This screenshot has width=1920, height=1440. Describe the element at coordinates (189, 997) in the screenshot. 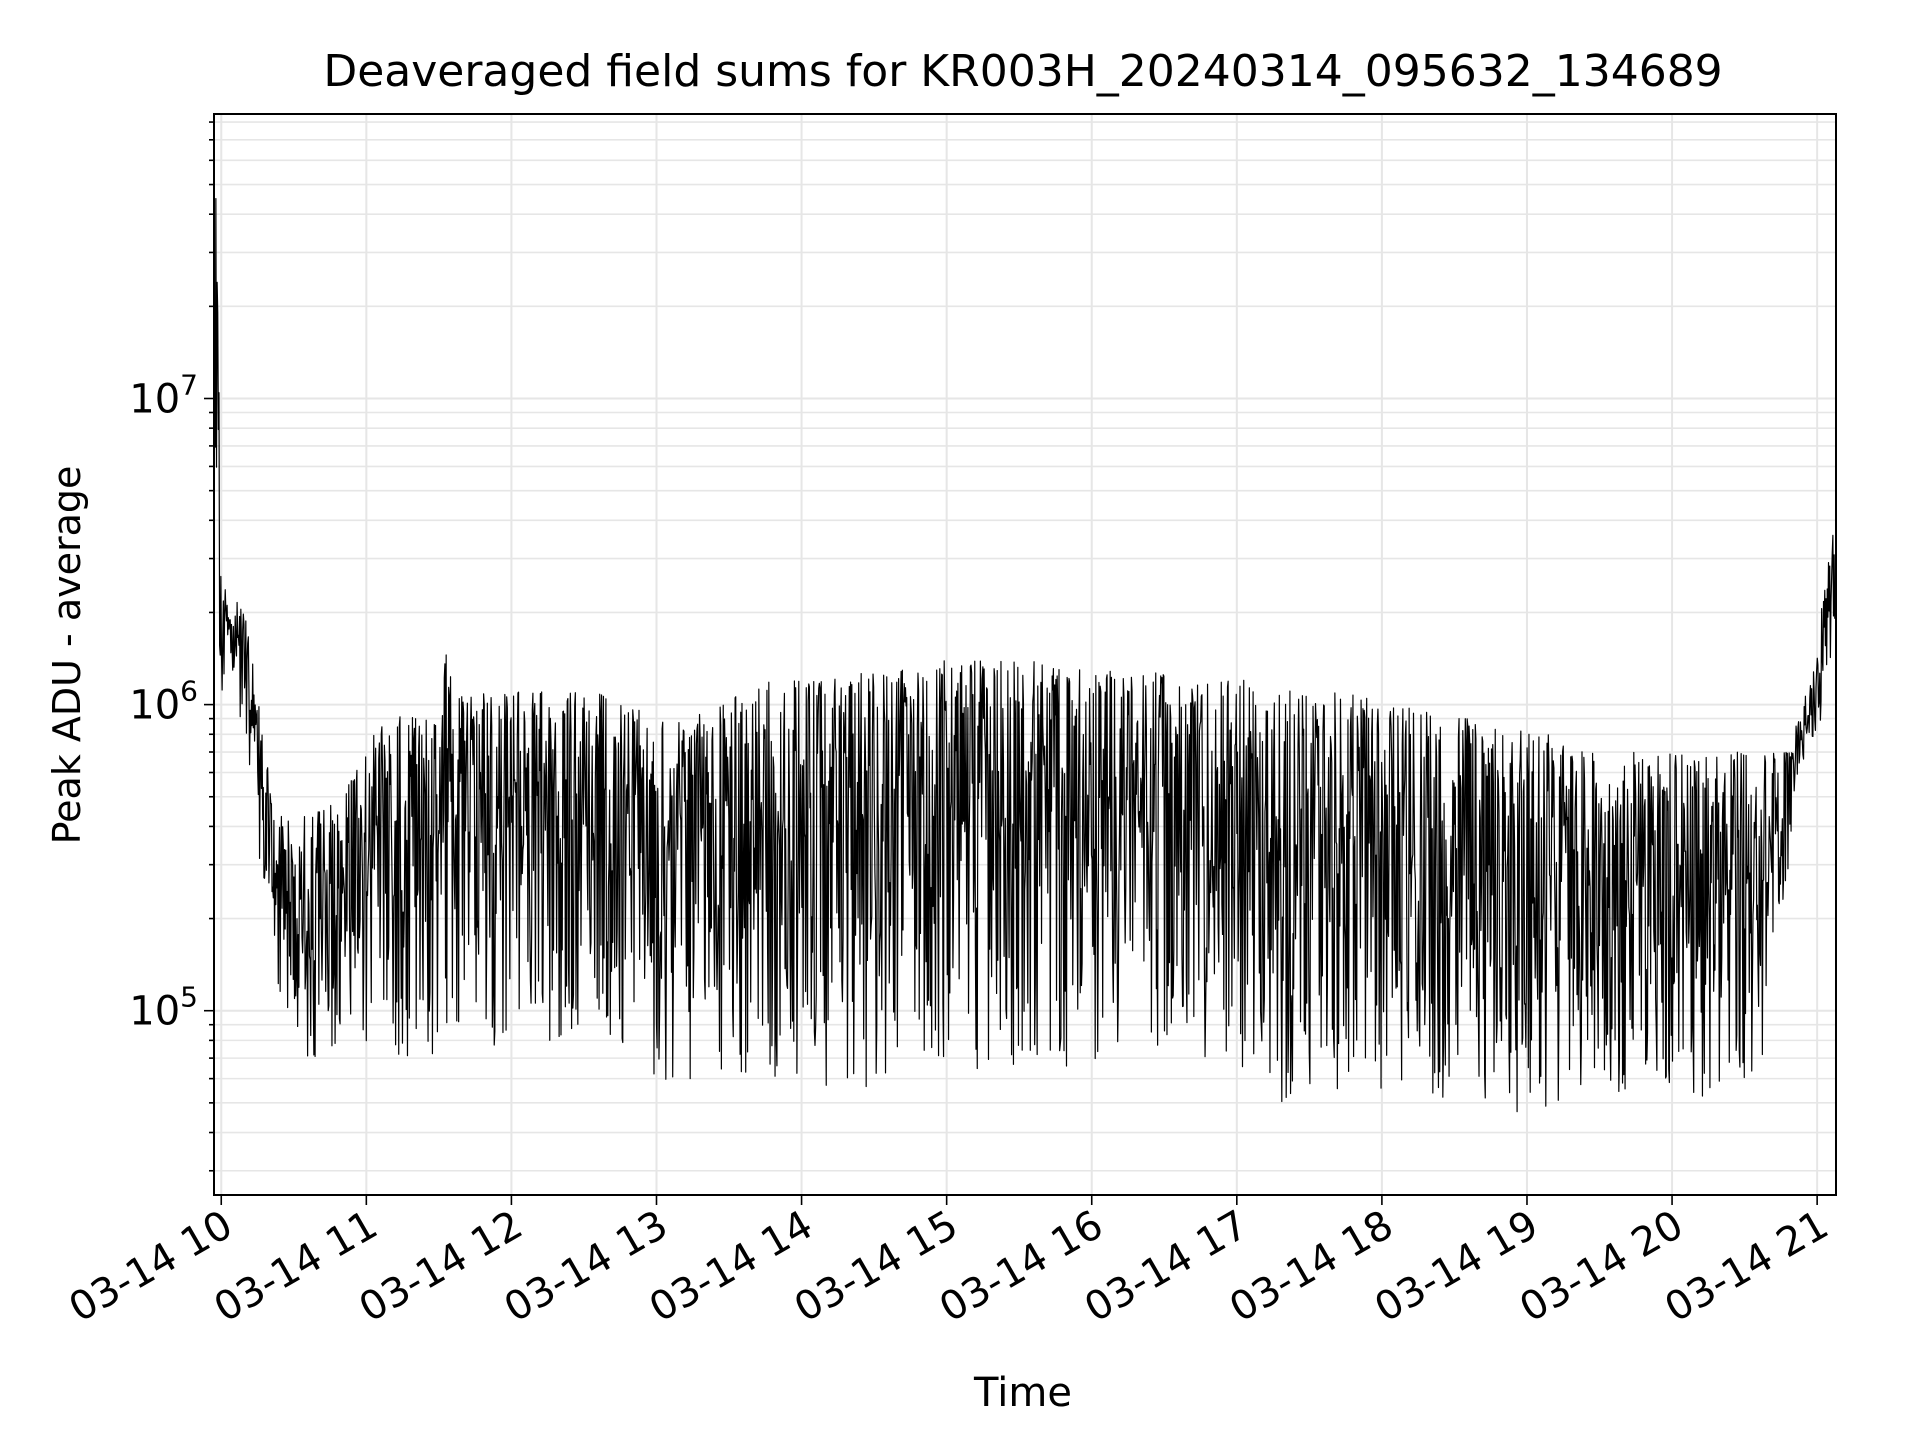

I see `y-tick-exponent: 5` at that location.